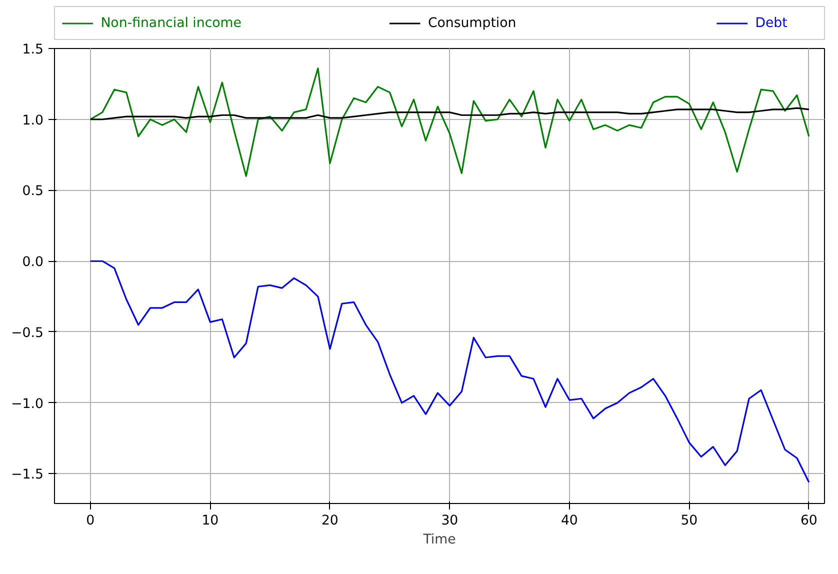 This screenshot has width=838, height=574. Describe the element at coordinates (33, 50) in the screenshot. I see `y-tick-label: 1.5` at that location.